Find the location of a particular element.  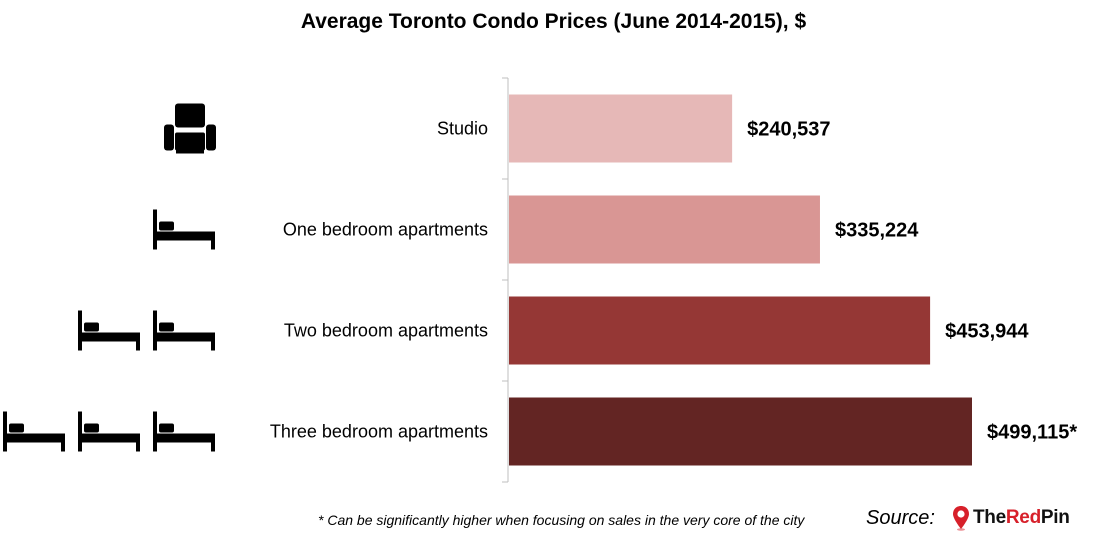

armchair-icon is located at coordinates (190, 128).